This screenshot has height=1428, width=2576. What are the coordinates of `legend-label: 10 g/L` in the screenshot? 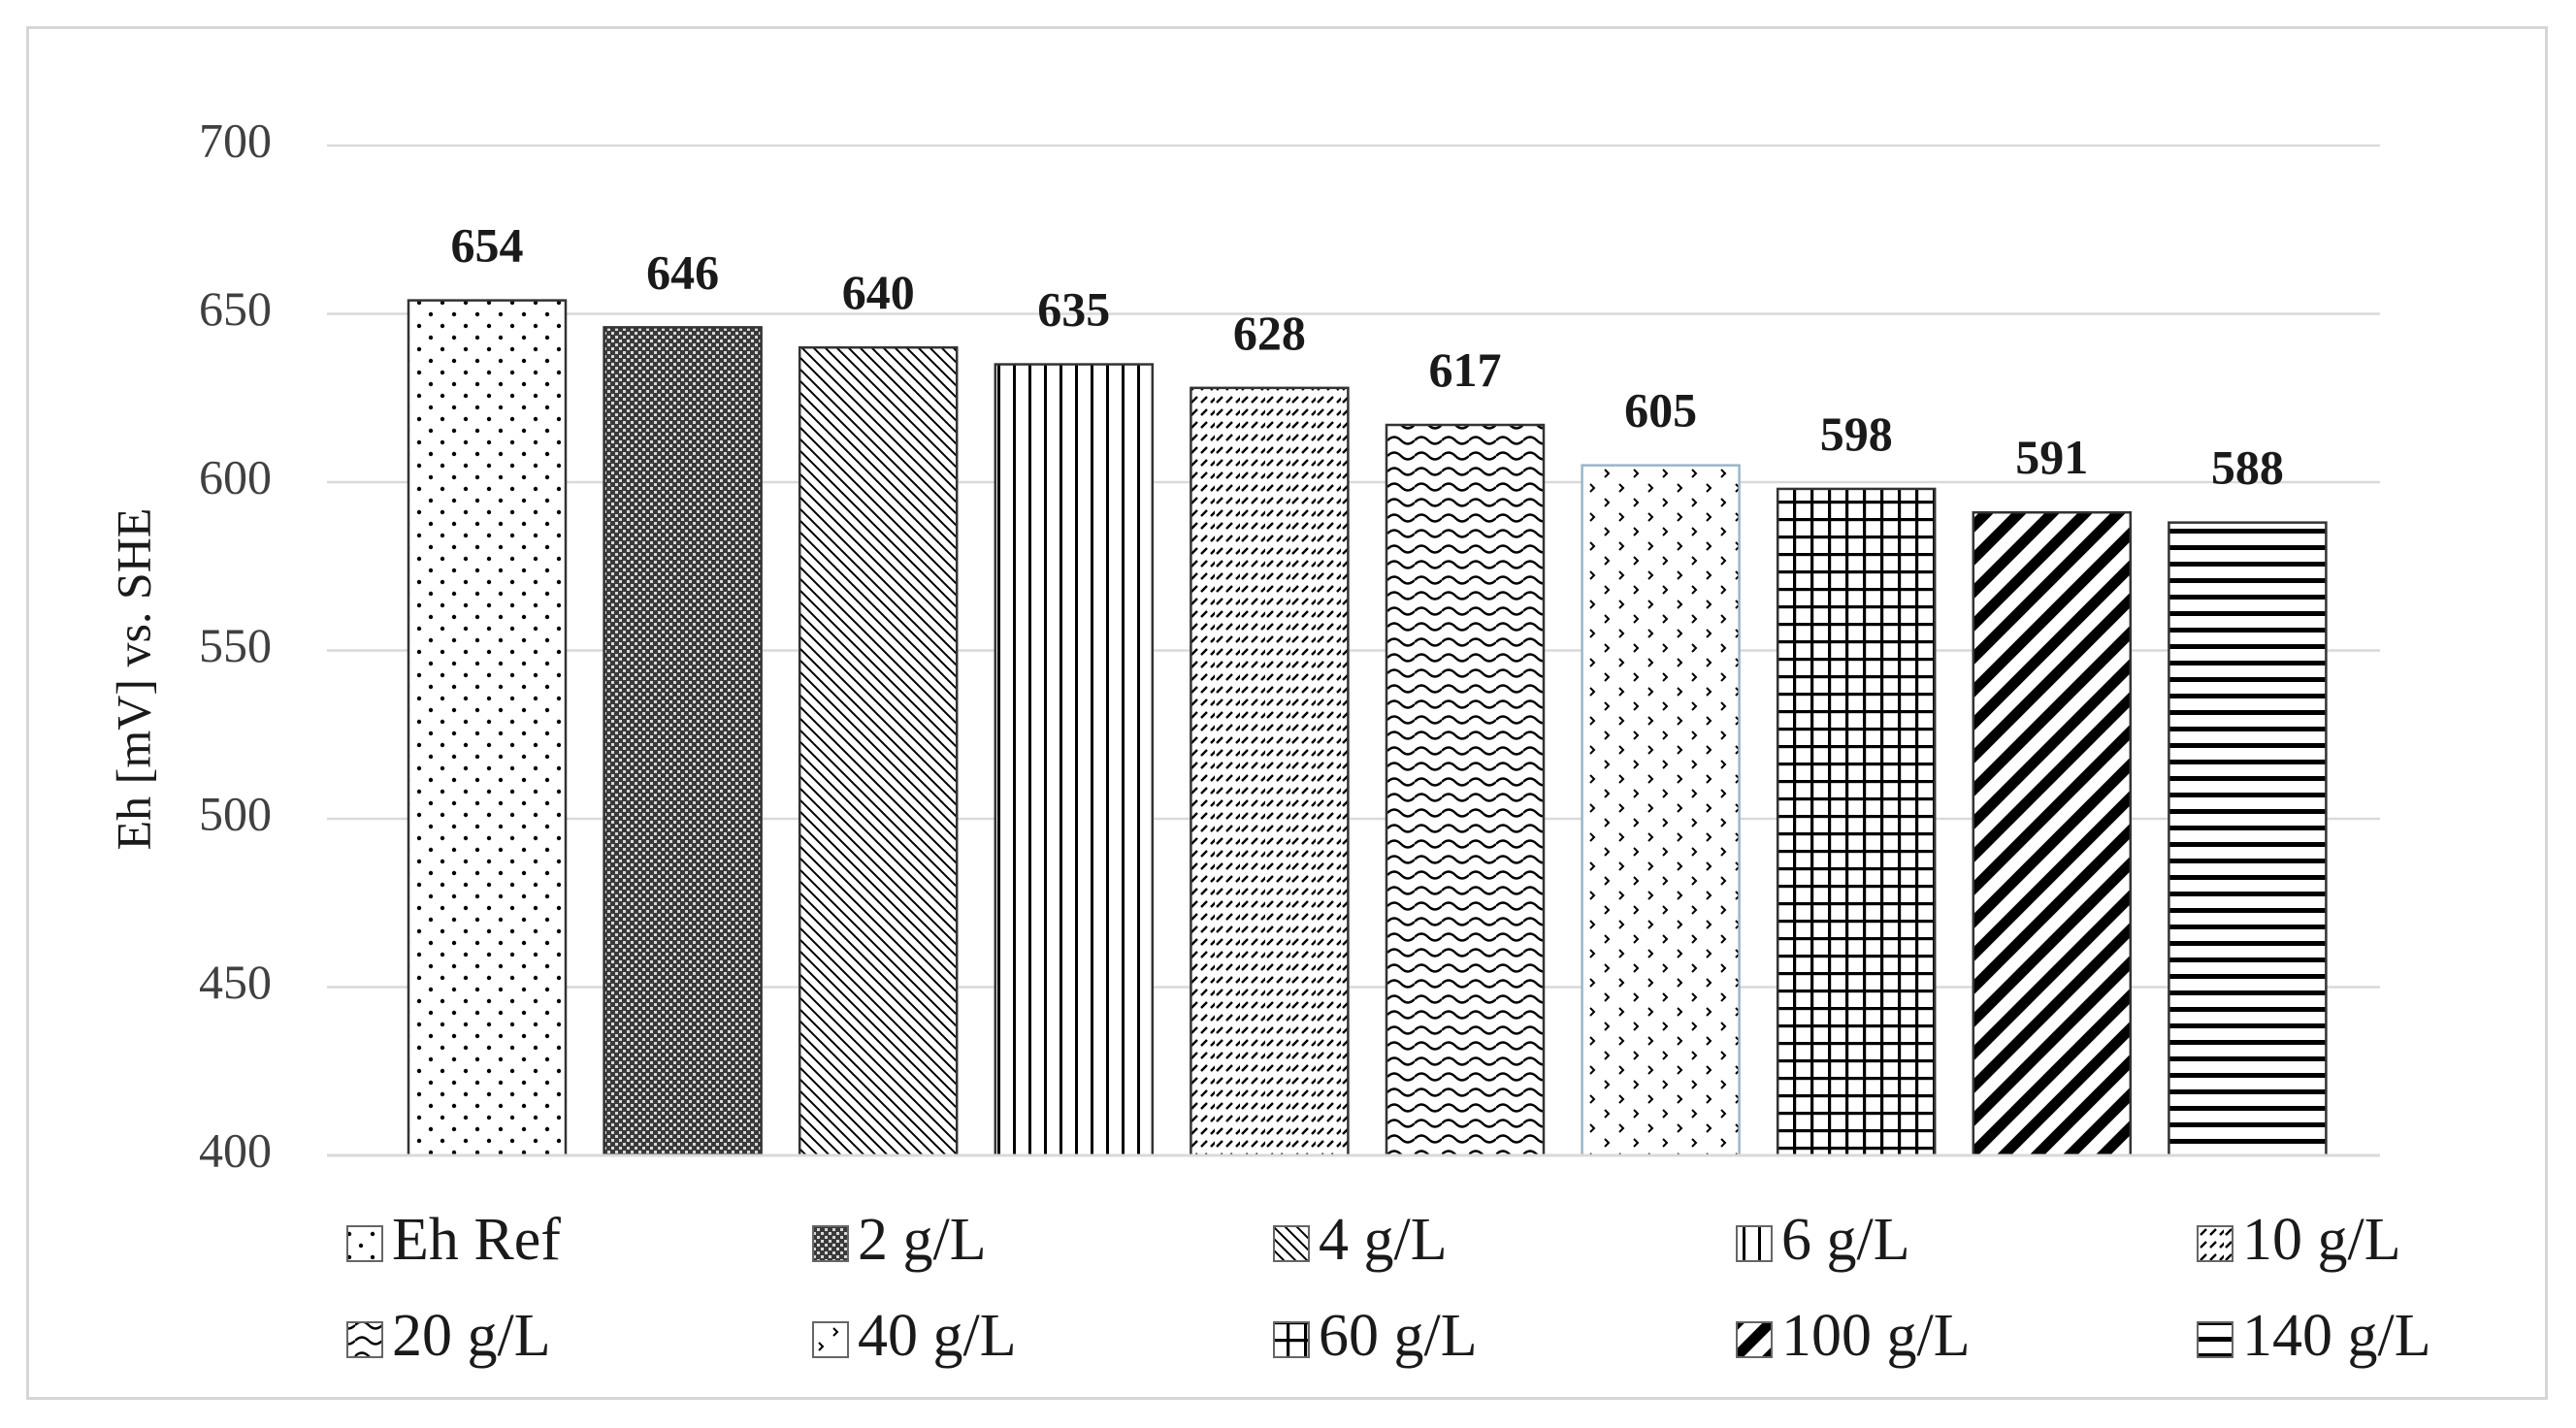 It's located at (2321, 1240).